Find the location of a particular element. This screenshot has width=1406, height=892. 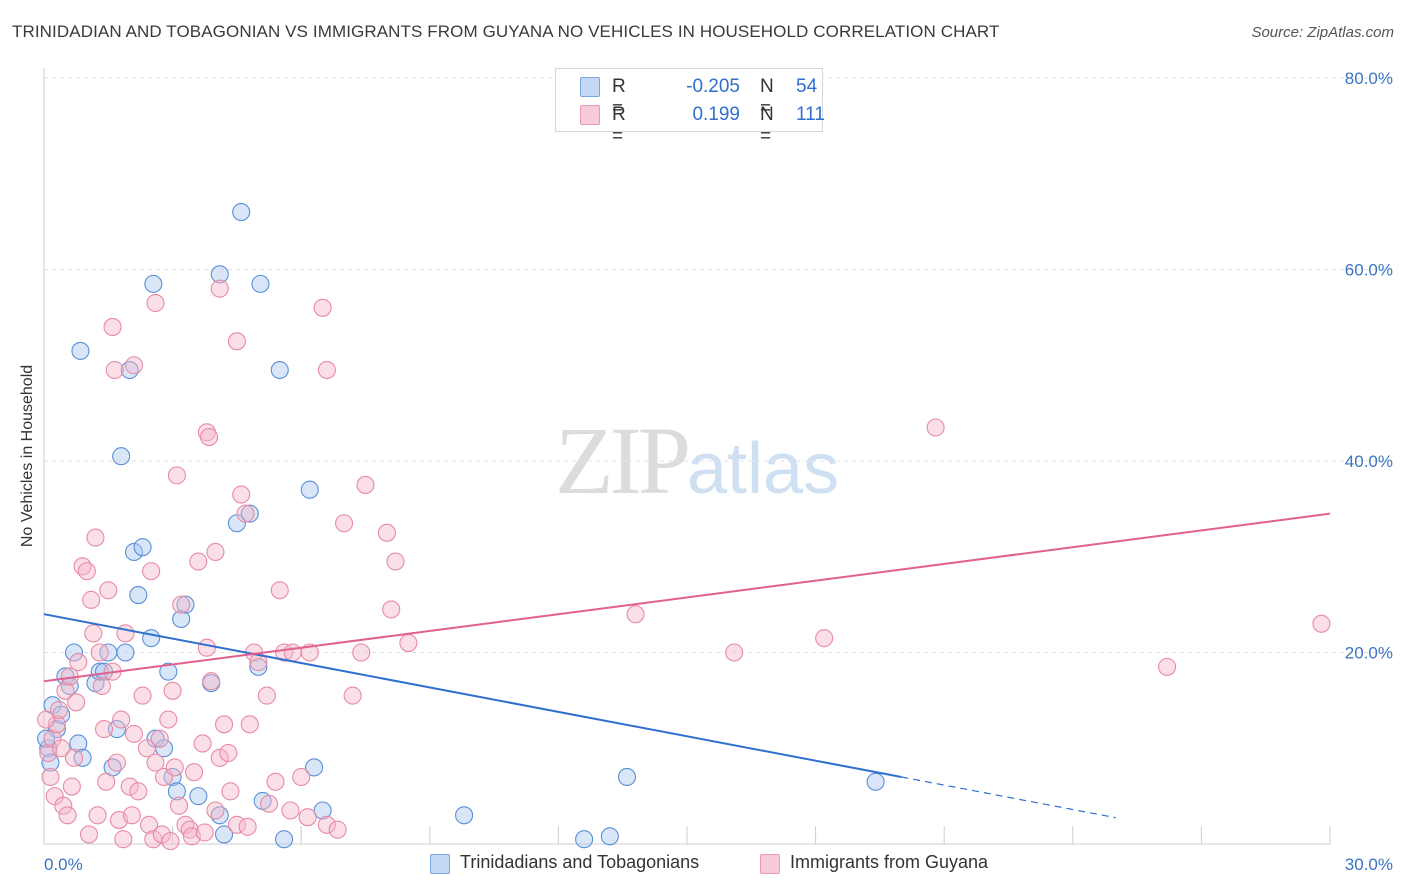

r-value: 0.199 is located at coordinates (713, 114).